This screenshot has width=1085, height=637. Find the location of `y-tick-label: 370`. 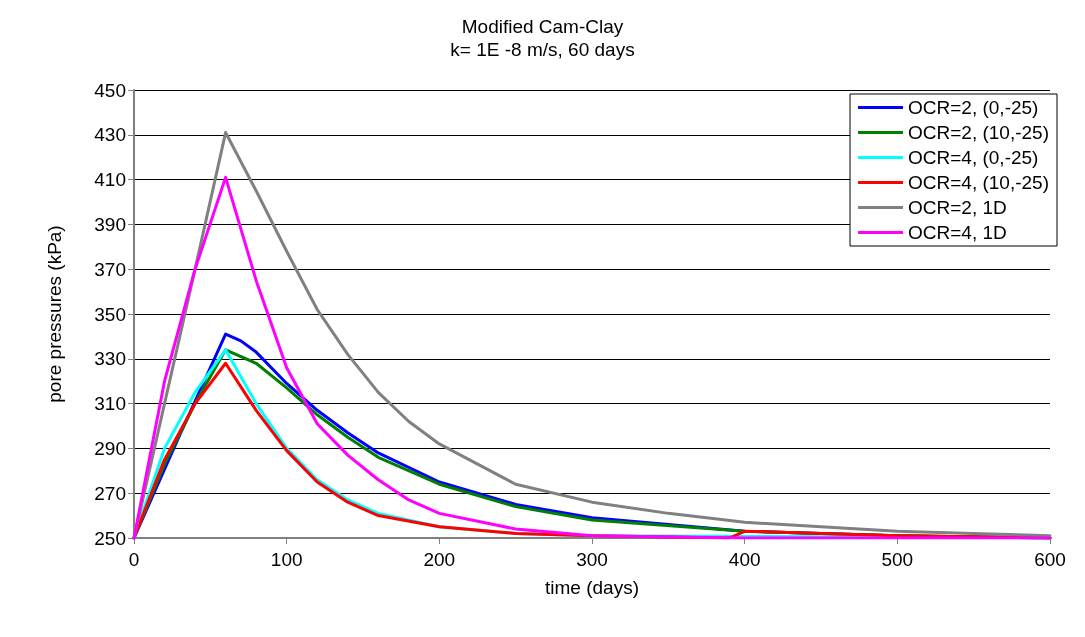

y-tick-label: 370 is located at coordinates (110, 269).